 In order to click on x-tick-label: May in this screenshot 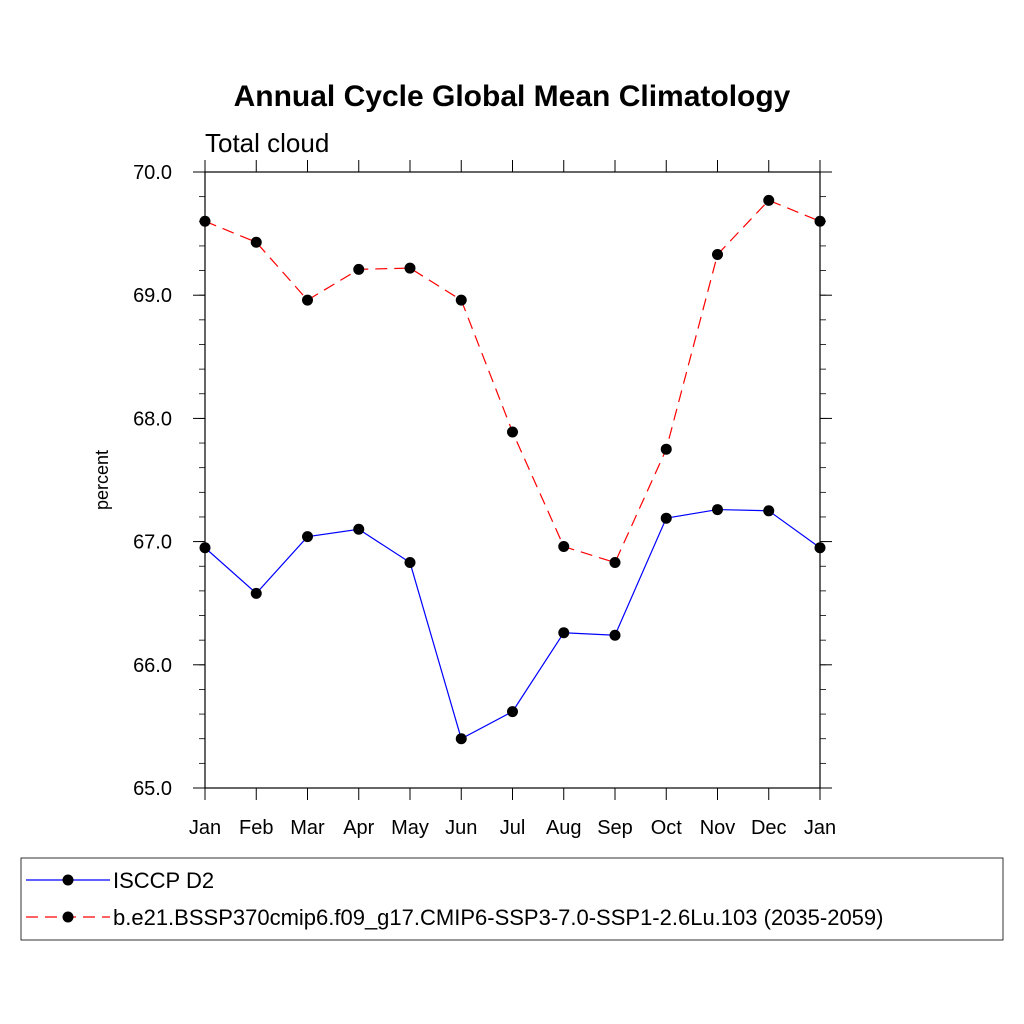, I will do `click(410, 828)`.